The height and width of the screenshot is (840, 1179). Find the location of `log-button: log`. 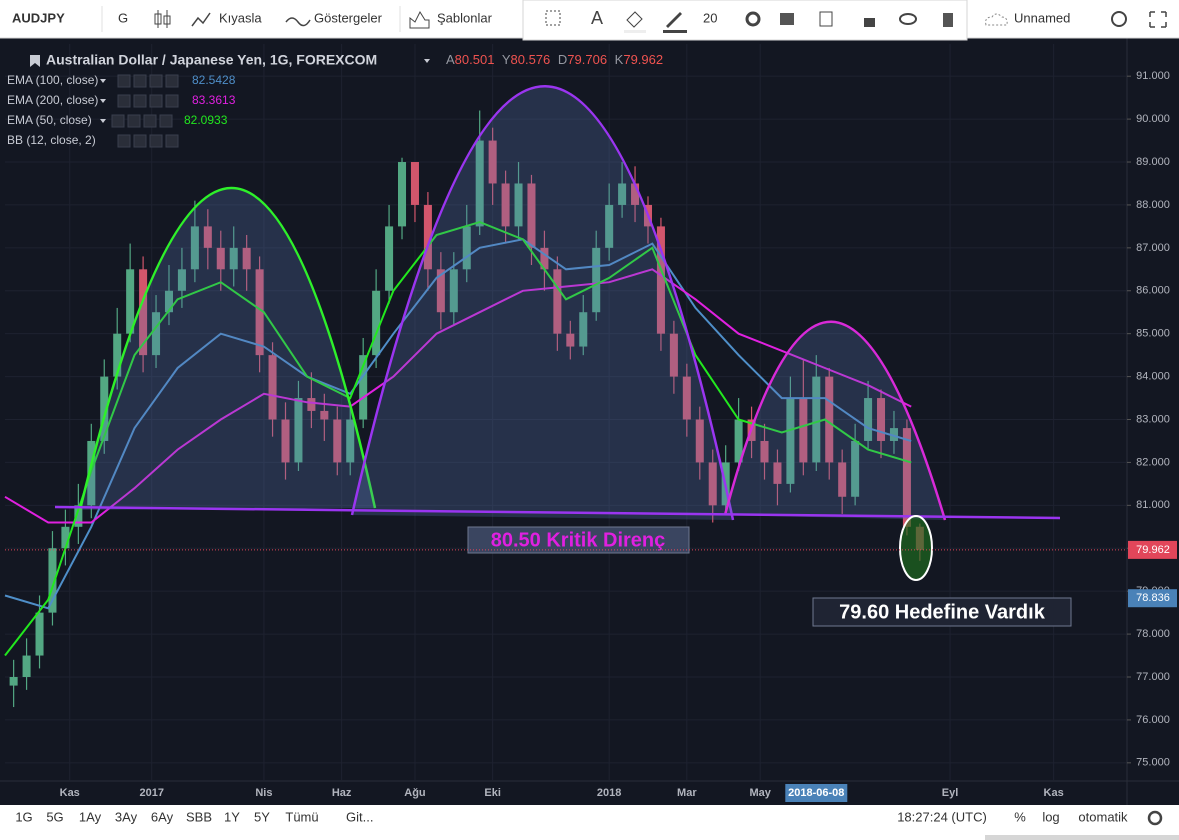

log-button: log is located at coordinates (1050, 816).